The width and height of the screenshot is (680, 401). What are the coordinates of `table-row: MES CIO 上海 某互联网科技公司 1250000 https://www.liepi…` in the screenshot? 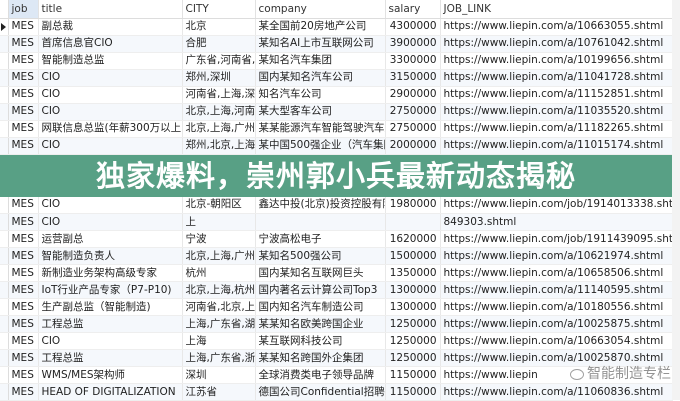 It's located at (336, 341).